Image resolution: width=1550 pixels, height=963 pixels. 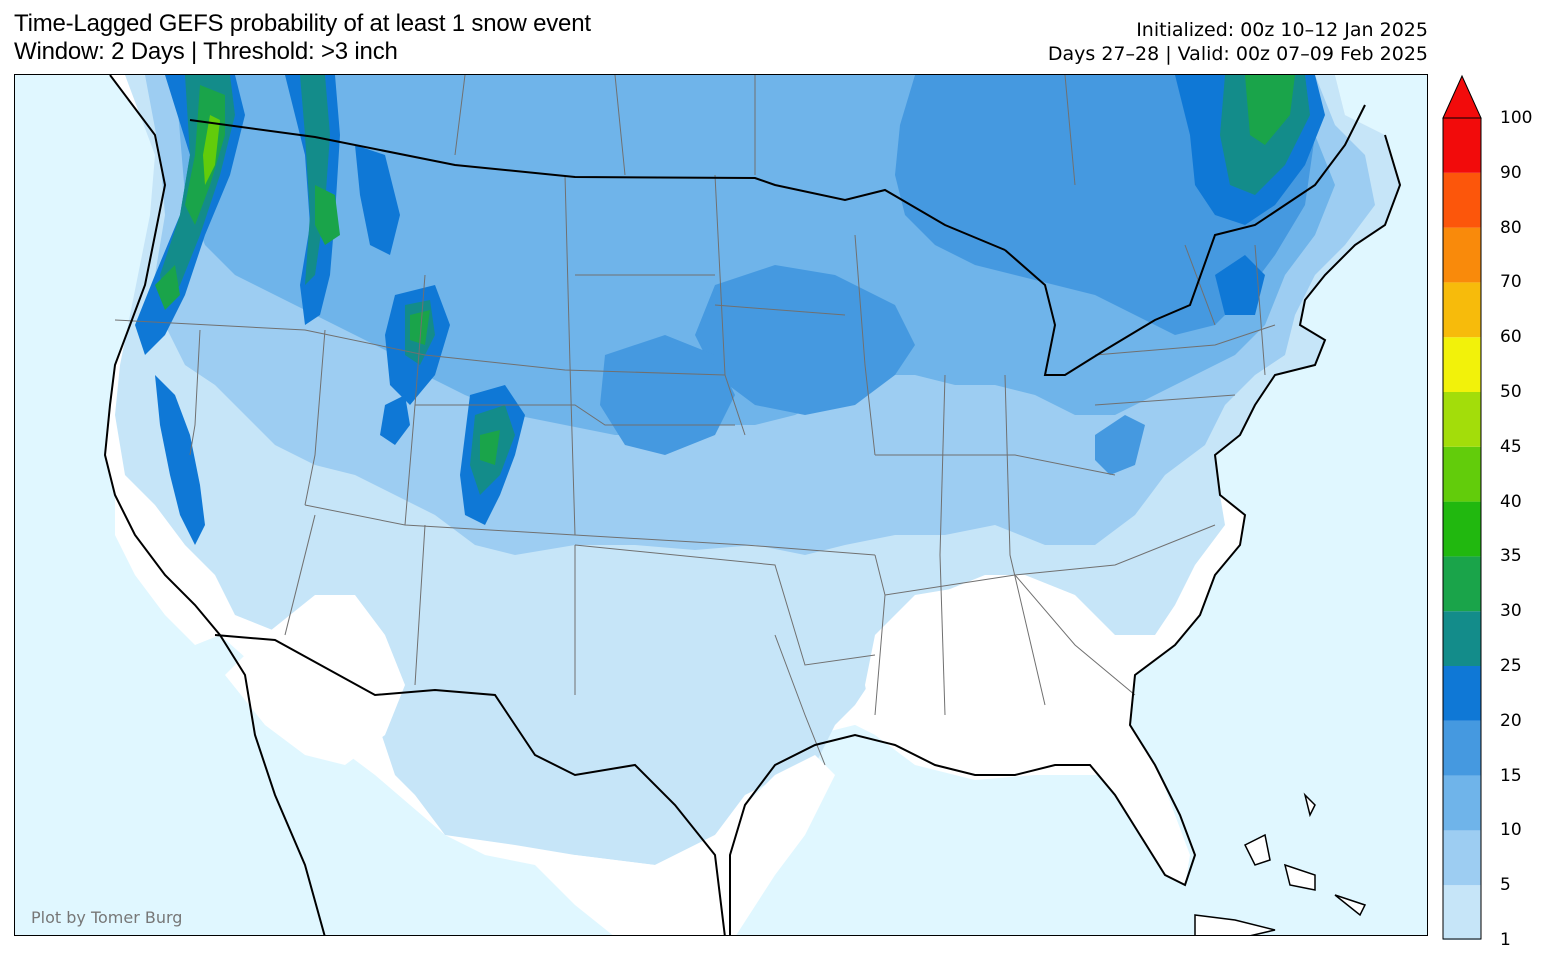 I want to click on colorbar-tick-30: 30, so click(x=1511, y=611).